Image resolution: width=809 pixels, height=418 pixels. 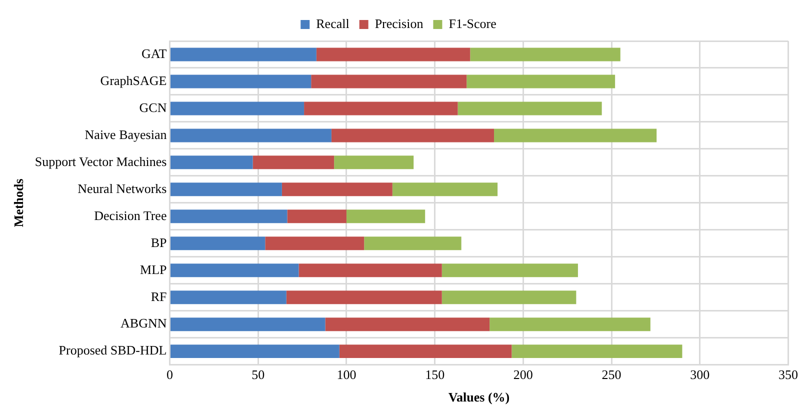 What do you see at coordinates (788, 374) in the screenshot?
I see `x-tick-label: 350` at bounding box center [788, 374].